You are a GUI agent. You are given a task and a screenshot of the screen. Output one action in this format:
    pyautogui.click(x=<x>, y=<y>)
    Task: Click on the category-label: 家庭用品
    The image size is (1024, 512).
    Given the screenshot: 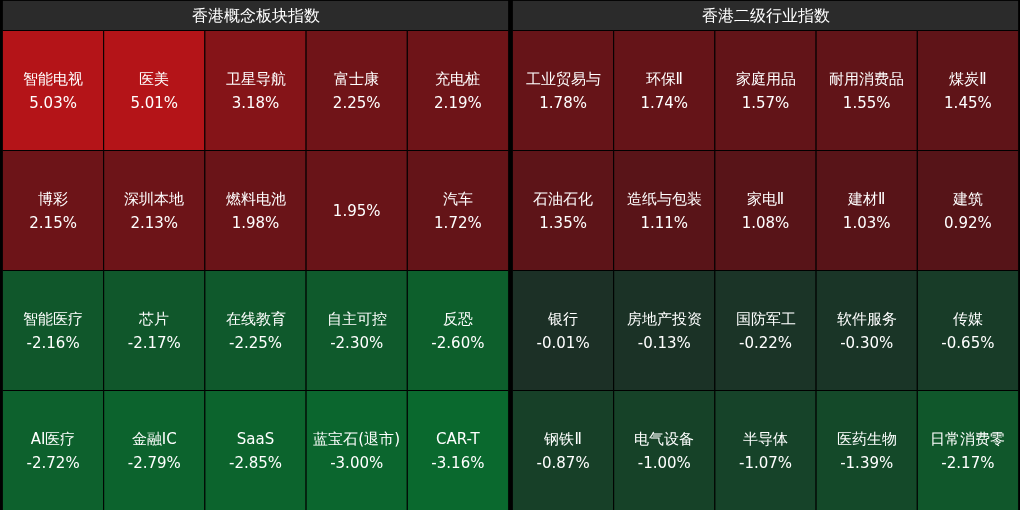 What is the action you would take?
    pyautogui.click(x=765, y=78)
    